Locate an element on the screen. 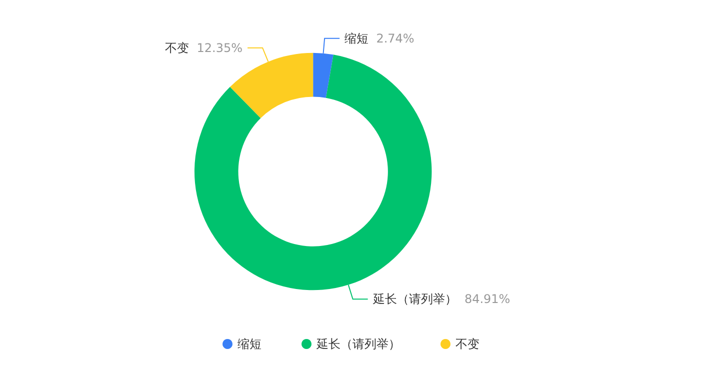 This screenshot has height=365, width=702. data-label: 12.35% is located at coordinates (219, 47).